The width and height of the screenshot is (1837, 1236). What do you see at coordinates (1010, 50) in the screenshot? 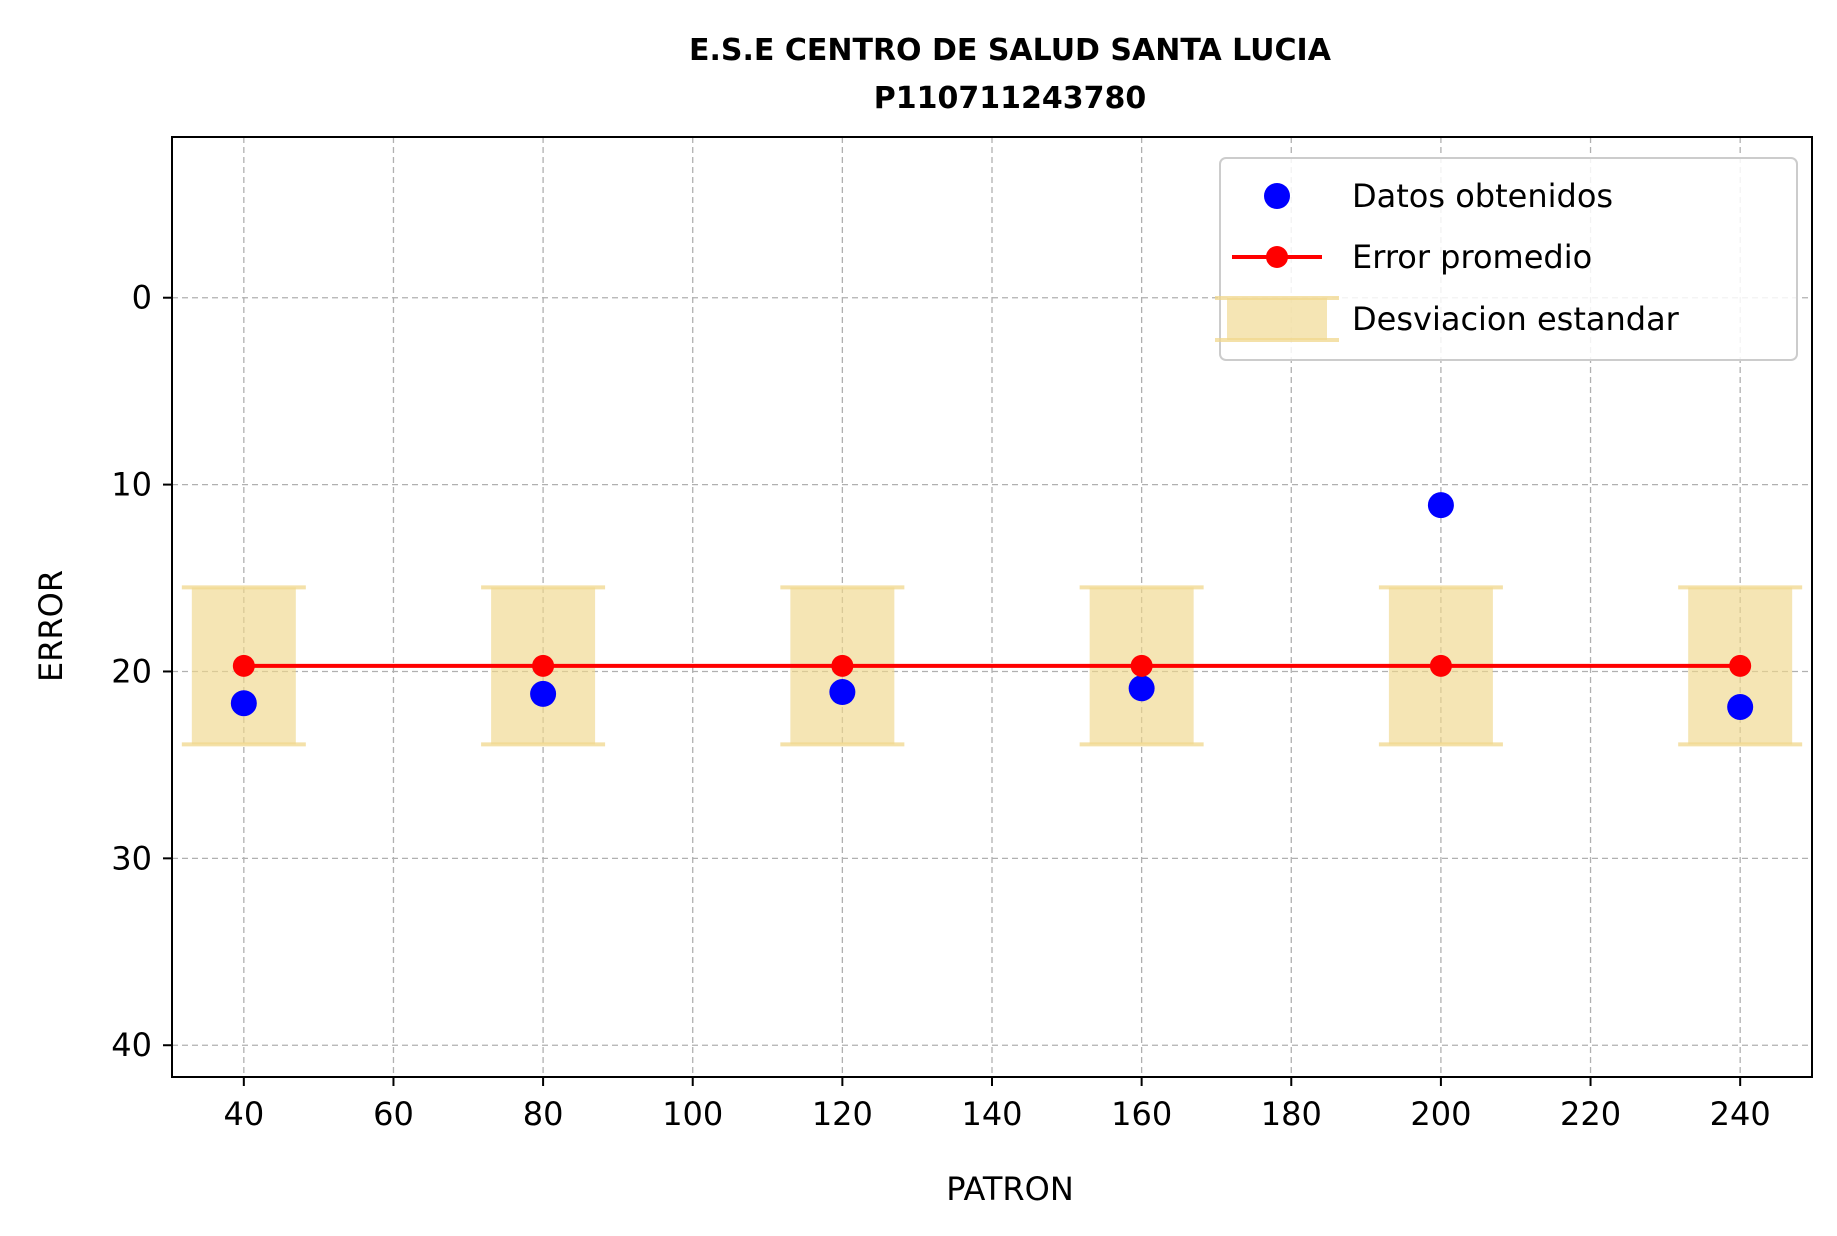
I see `chart-title: E.S.E CENTRO DE SALUD SANTA LUCIA` at bounding box center [1010, 50].